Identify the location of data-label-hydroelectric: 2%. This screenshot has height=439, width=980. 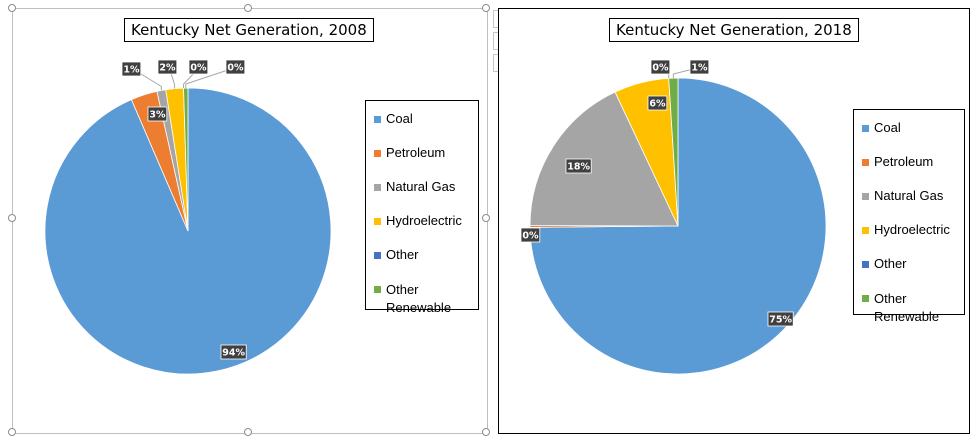
(167, 68).